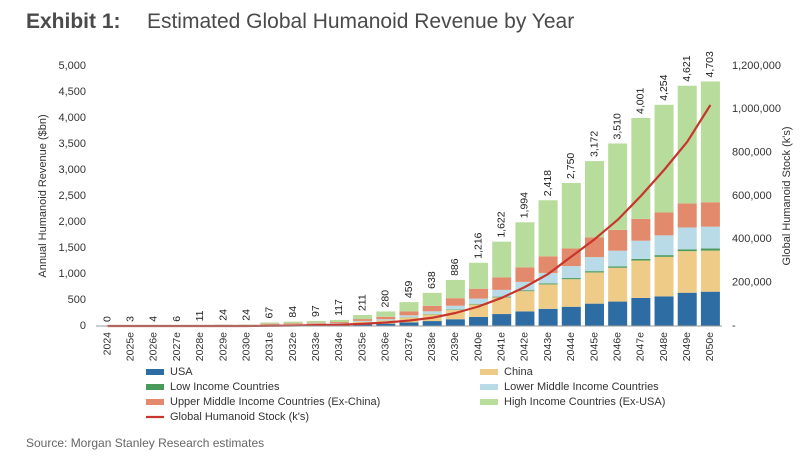  Describe the element at coordinates (641, 101) in the screenshot. I see `total-label: 4,001` at that location.